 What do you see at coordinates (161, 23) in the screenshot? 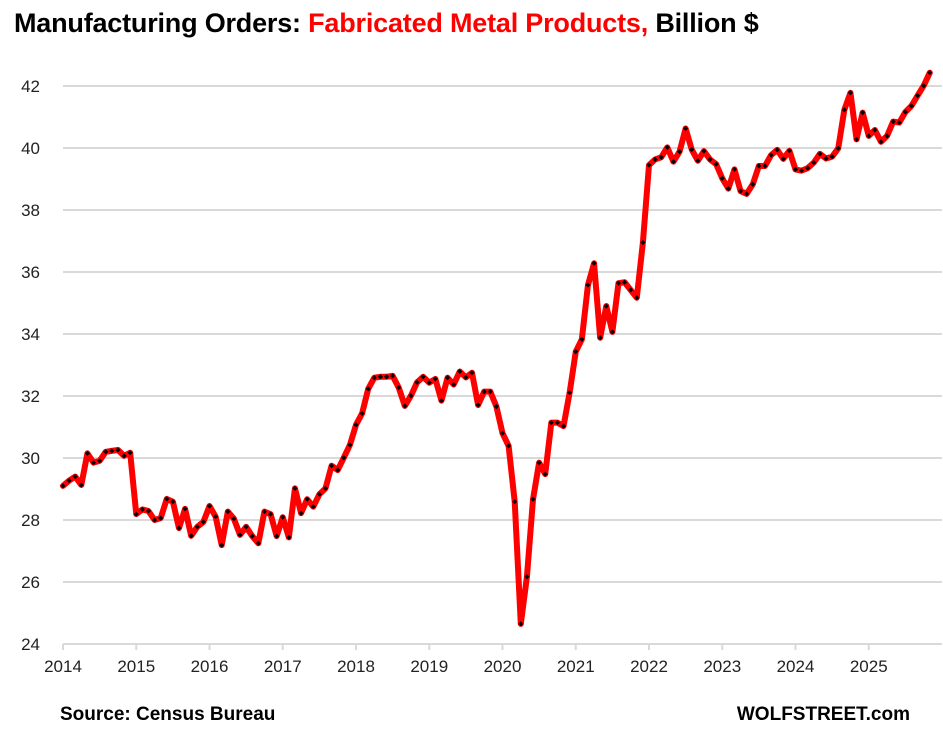
I see `title-main: Manufacturing Orders:` at bounding box center [161, 23].